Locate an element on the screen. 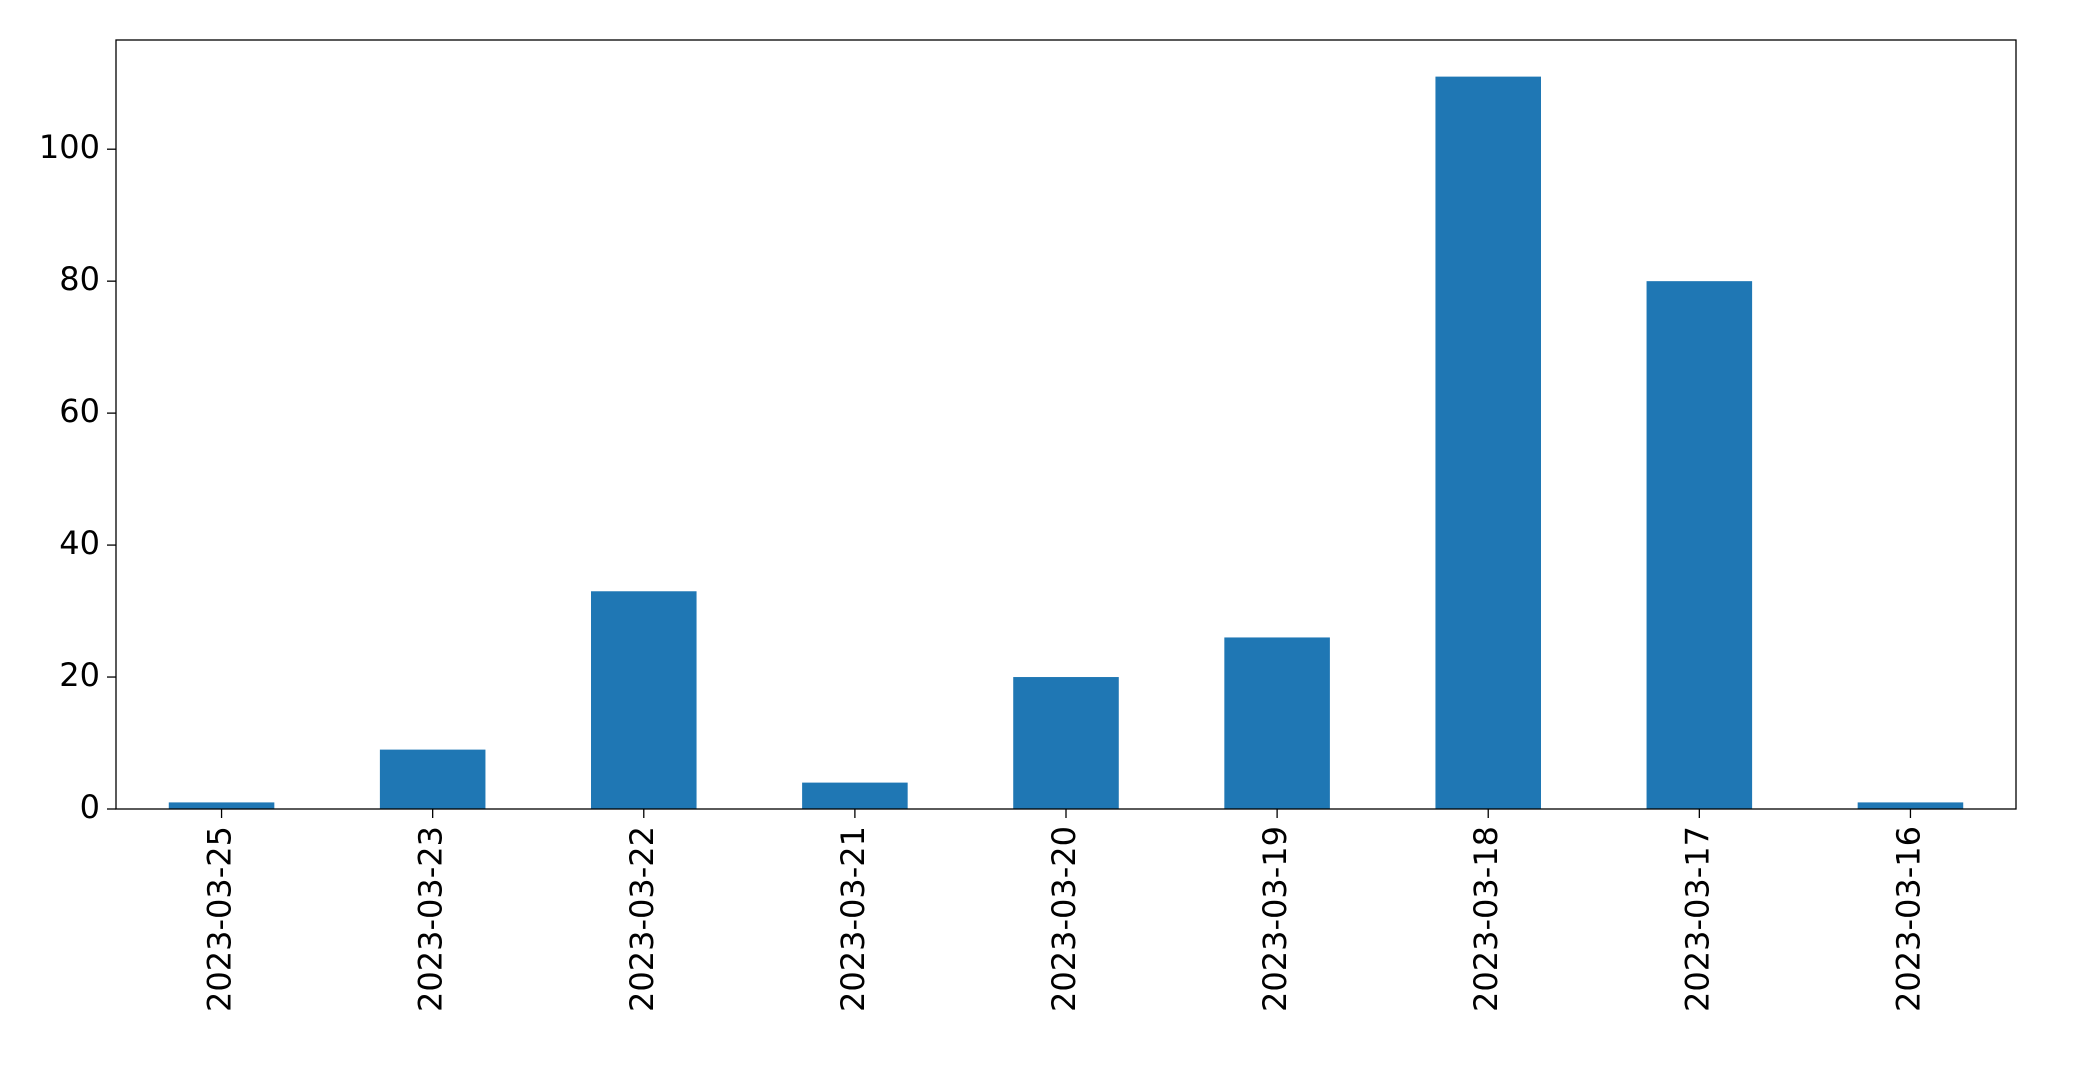 The height and width of the screenshot is (1065, 2093). y-tick-label: 0 is located at coordinates (90, 807).